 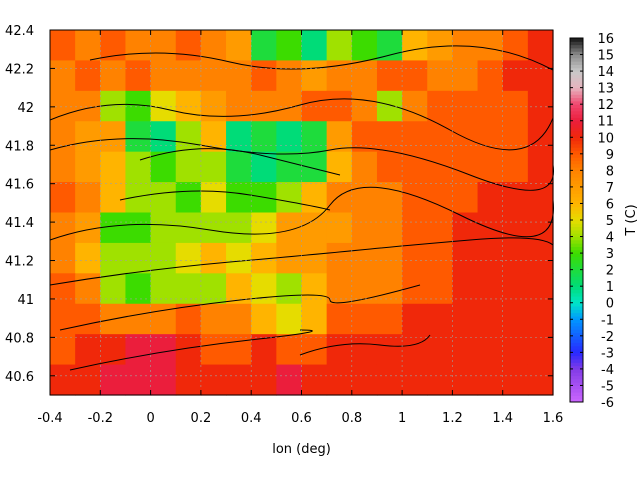 I want to click on colorbar-tick-label: 16, so click(x=605, y=39).